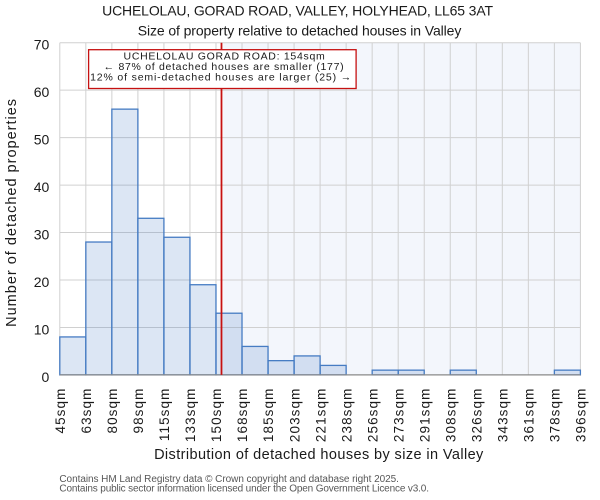 This screenshot has height=500, width=600. Describe the element at coordinates (242, 415) in the screenshot. I see `svg-text: 168sqm` at that location.